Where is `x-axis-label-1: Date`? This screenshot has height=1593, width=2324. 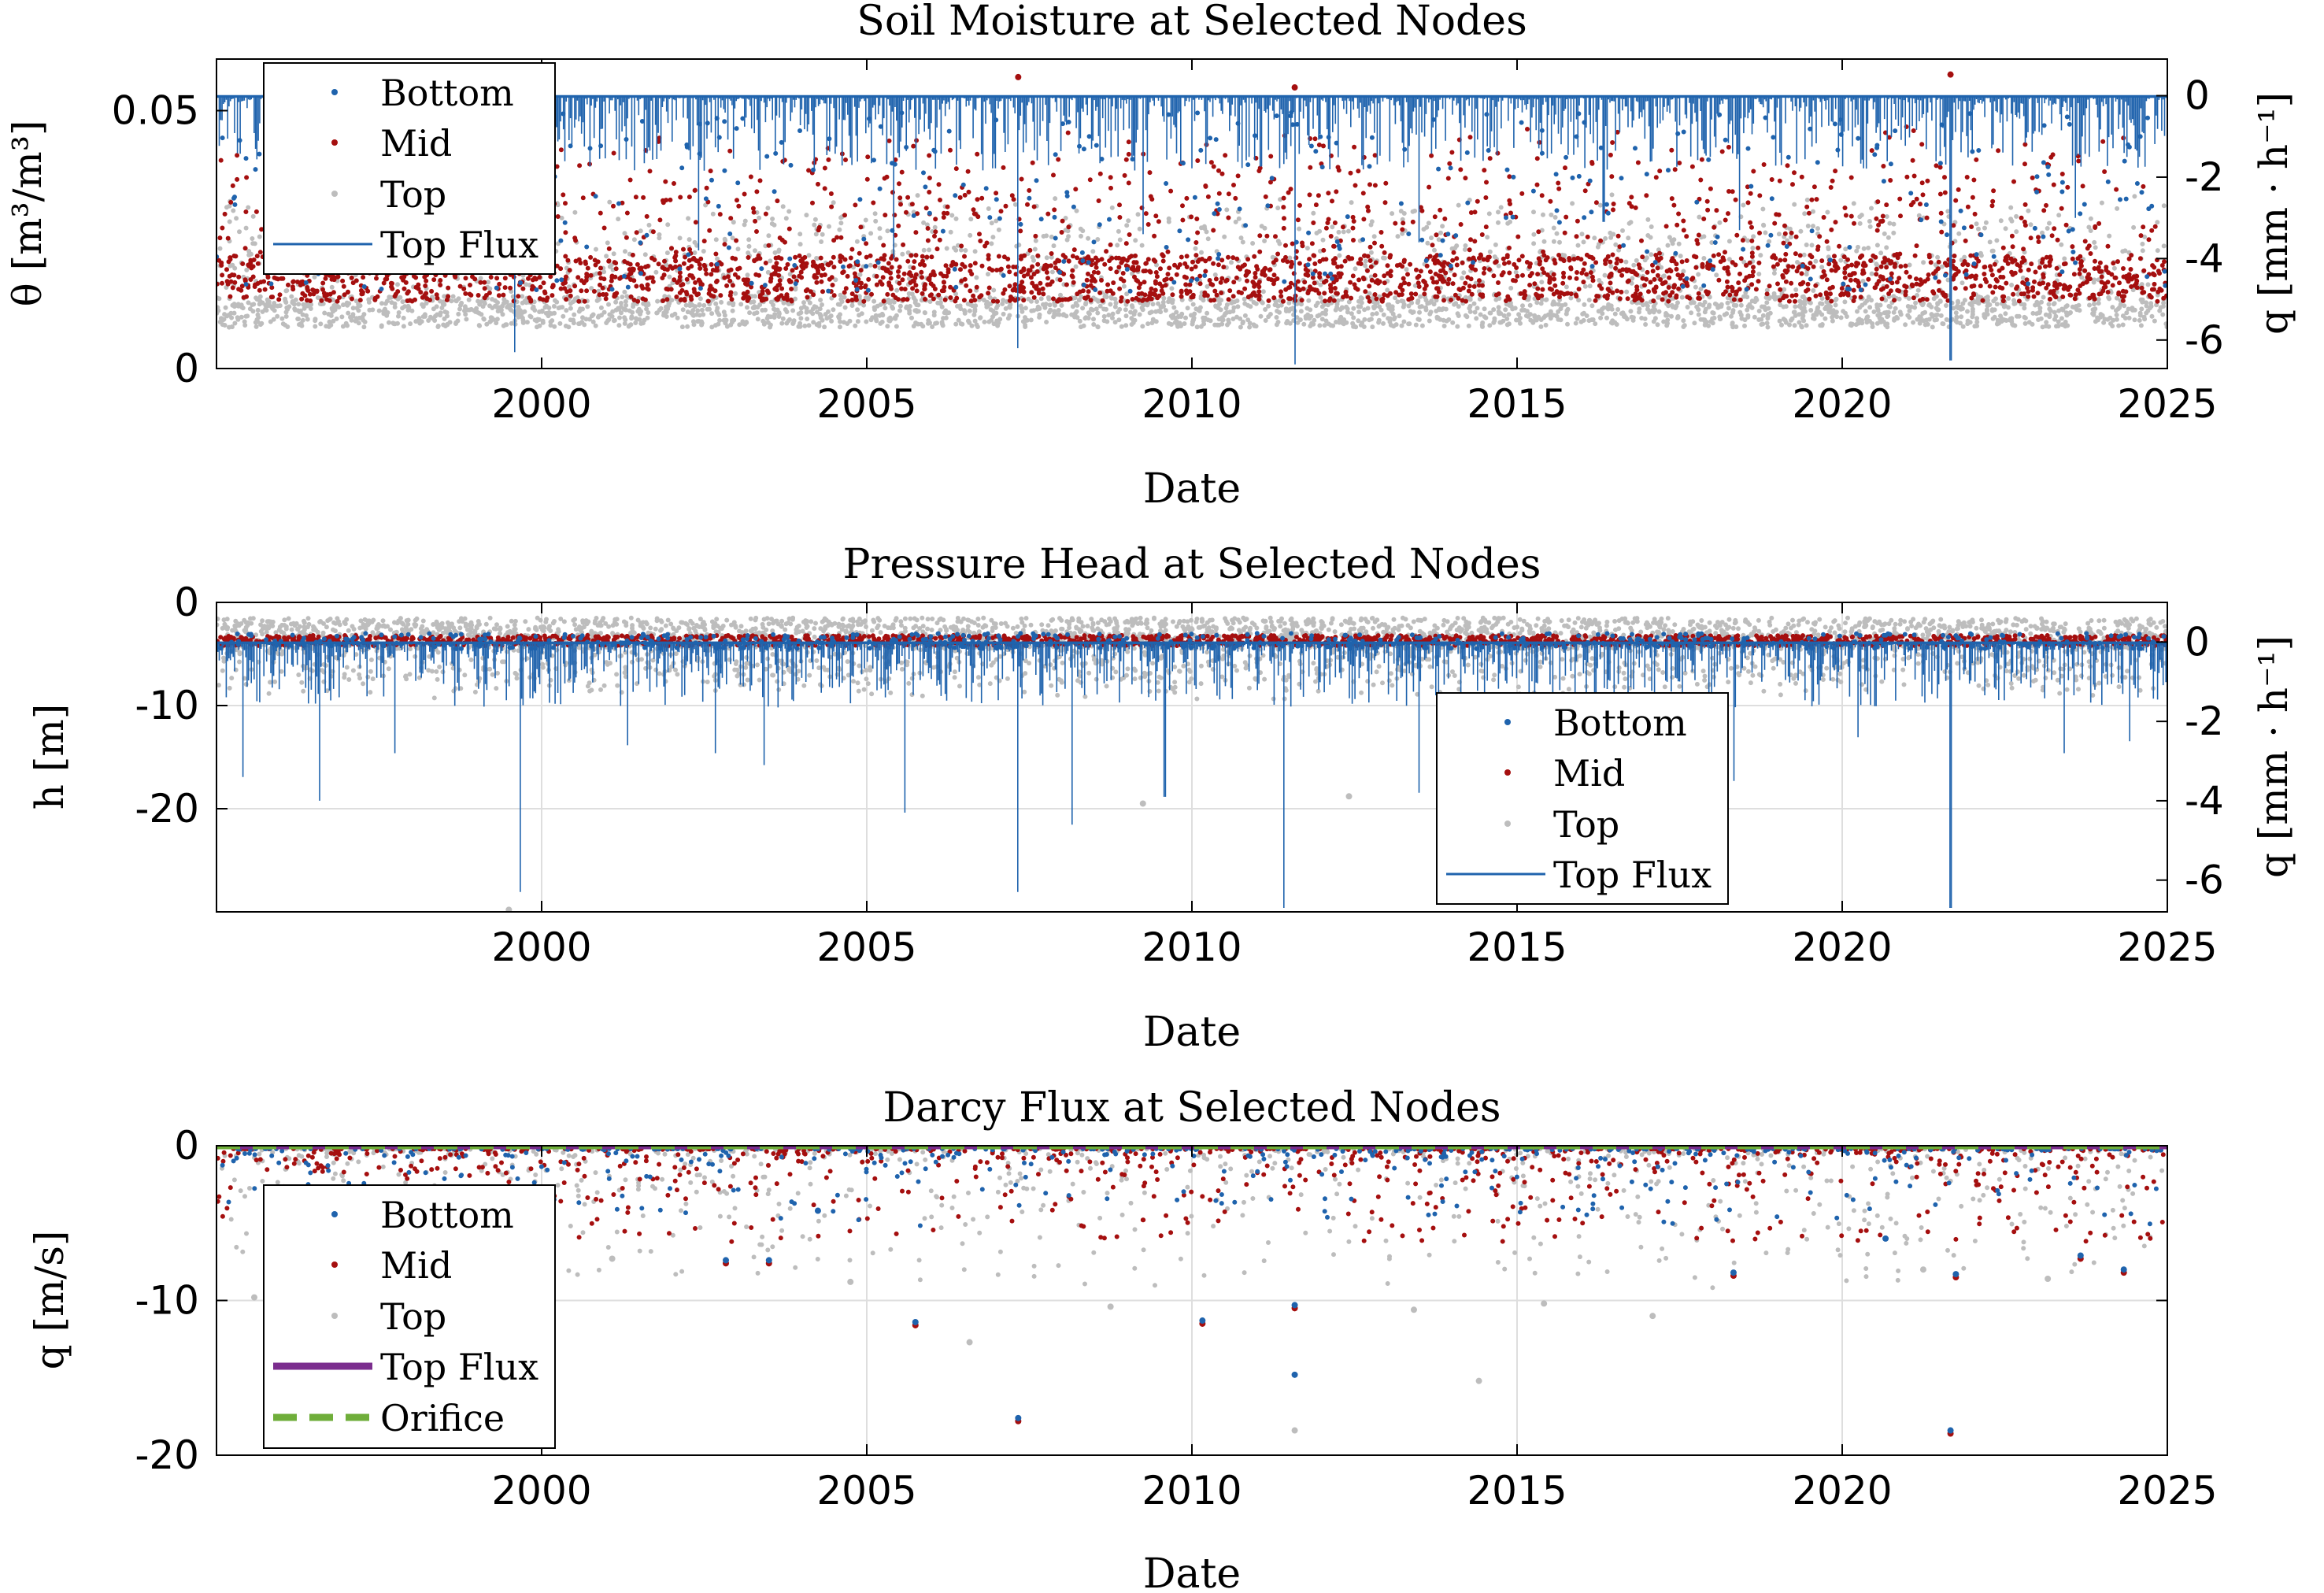 x-axis-label-1: Date is located at coordinates (1192, 489).